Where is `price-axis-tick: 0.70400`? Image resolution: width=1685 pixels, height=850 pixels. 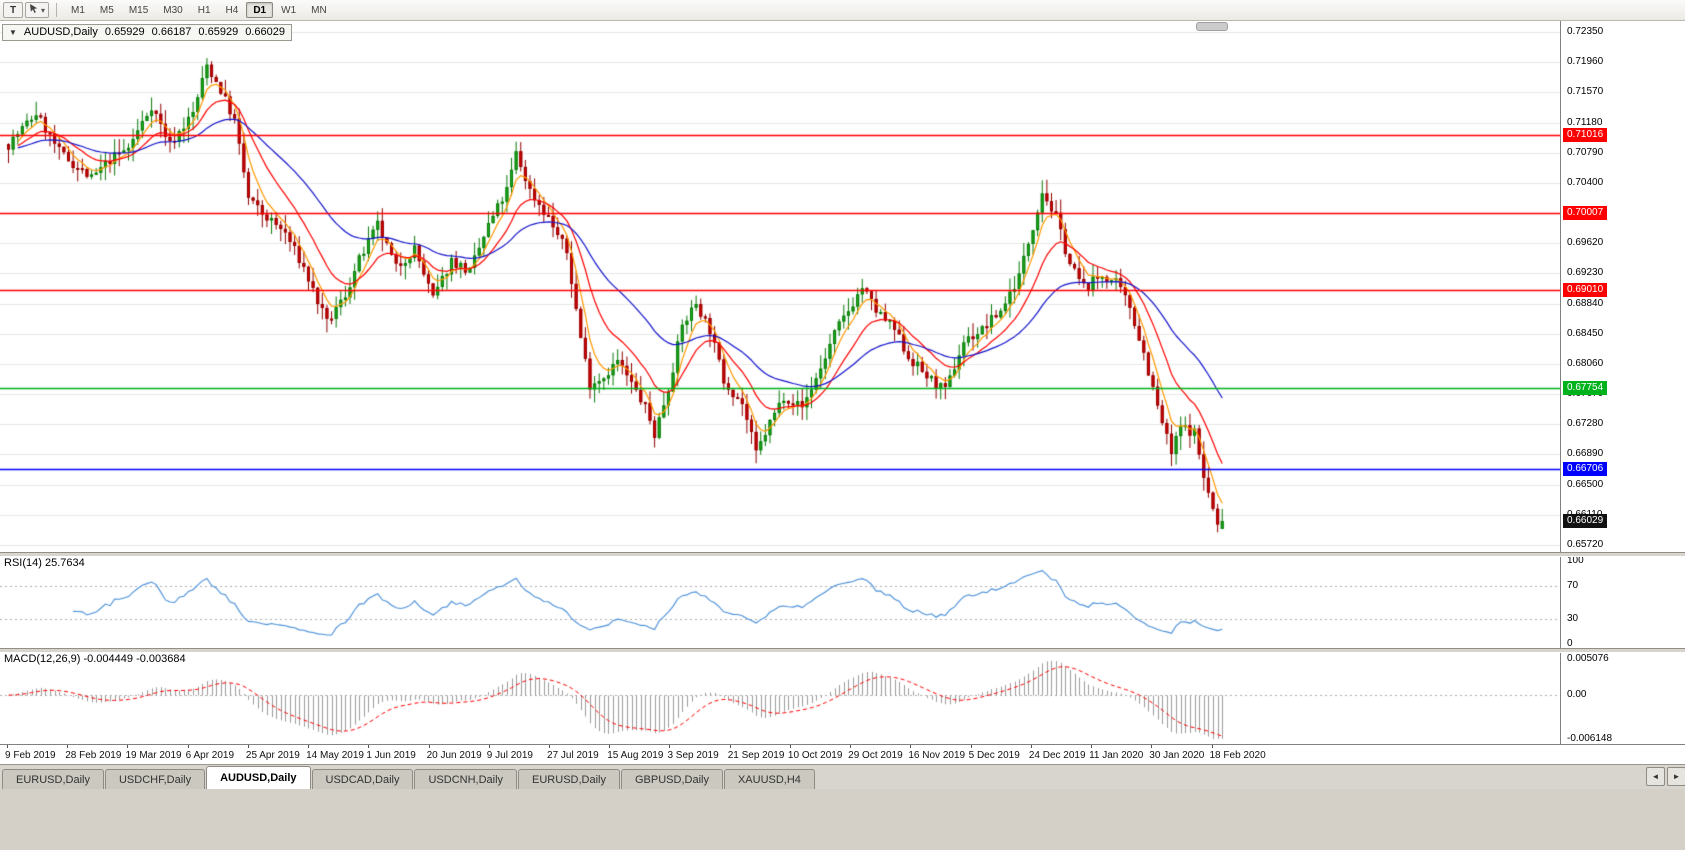
price-axis-tick: 0.70400 is located at coordinates (1585, 182).